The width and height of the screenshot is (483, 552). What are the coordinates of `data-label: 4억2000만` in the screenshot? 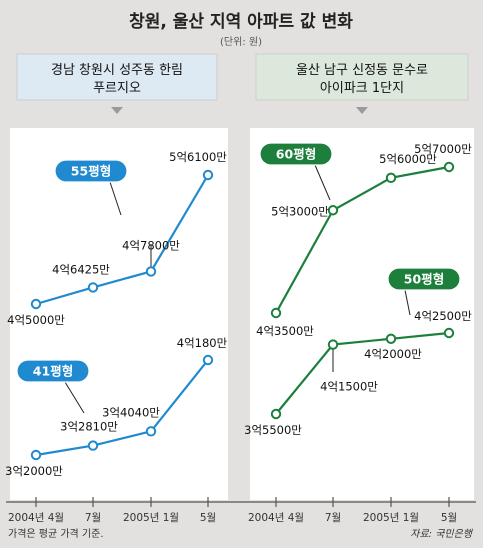 It's located at (393, 354).